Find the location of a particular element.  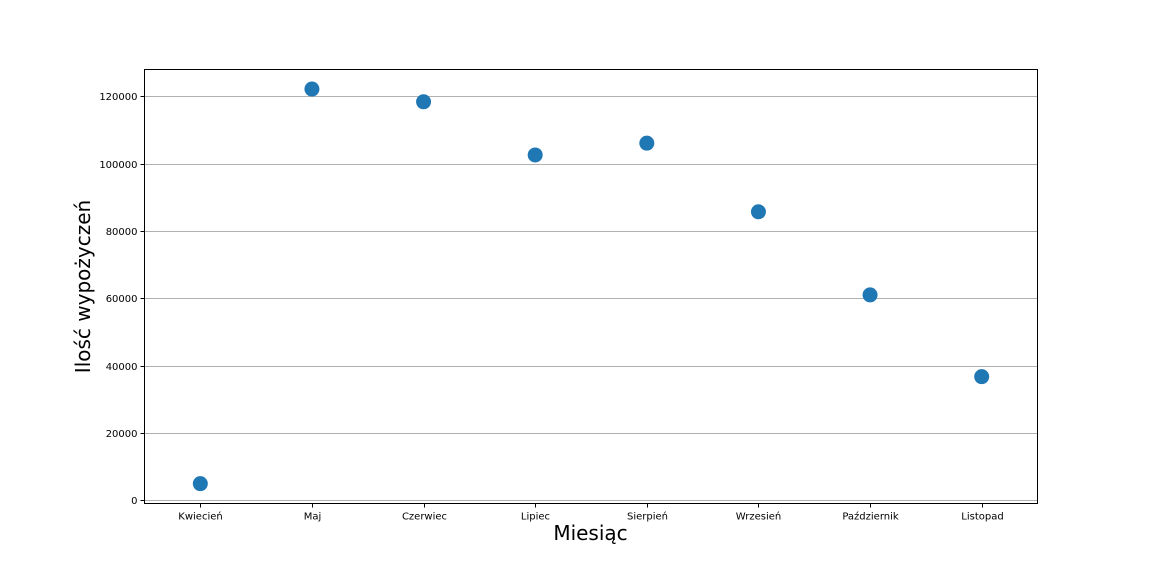

x-tick-label: Lipiec is located at coordinates (535, 517).